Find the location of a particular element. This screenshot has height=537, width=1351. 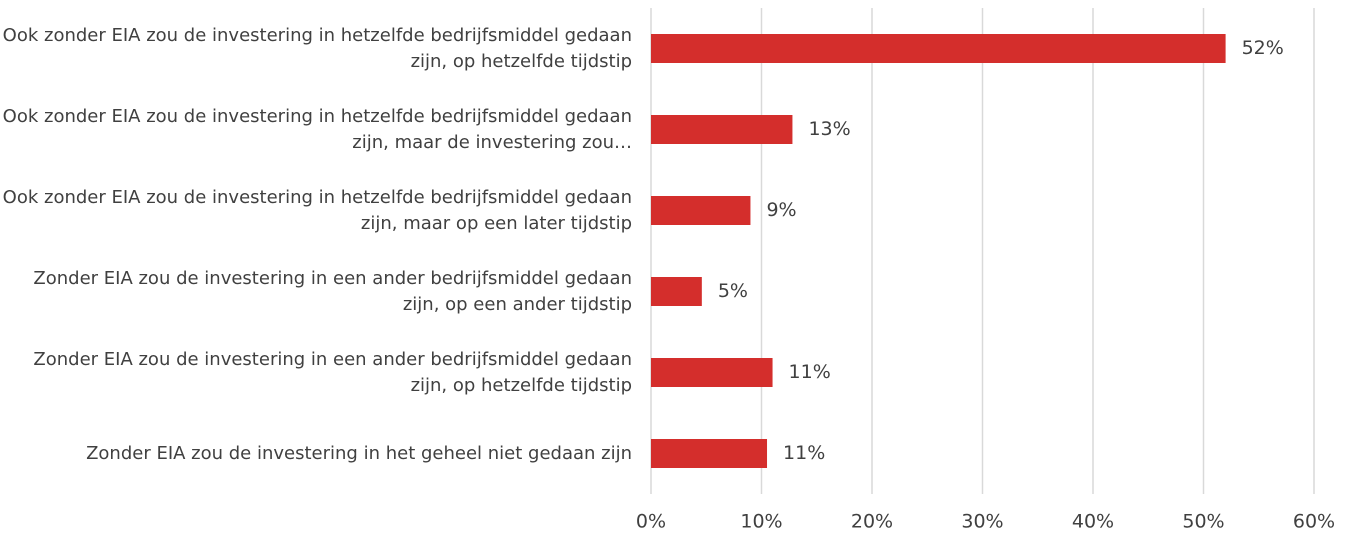

value-label: 13% is located at coordinates (829, 129).